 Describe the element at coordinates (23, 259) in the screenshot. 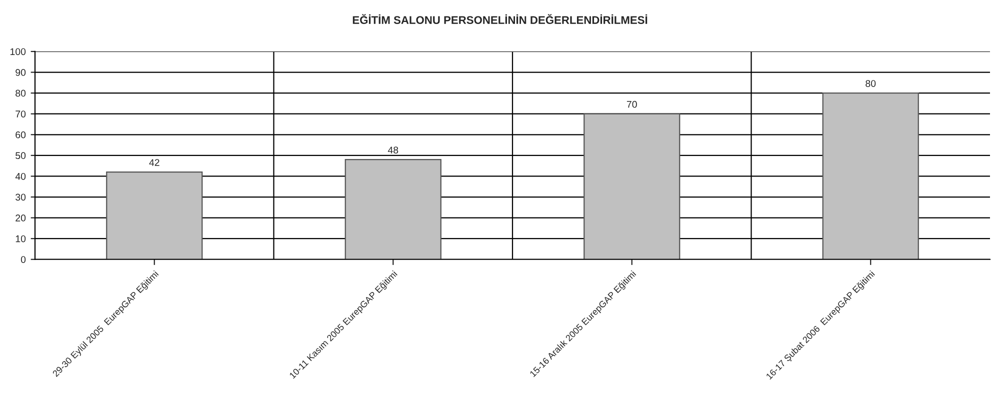

I see `y-tick-label: 0` at that location.